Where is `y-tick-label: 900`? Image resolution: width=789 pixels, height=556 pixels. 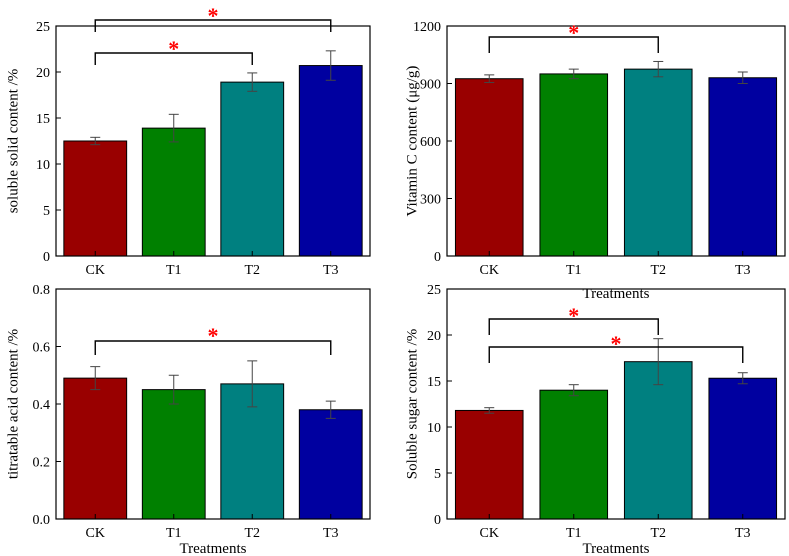
y-tick-label: 900 is located at coordinates (430, 85).